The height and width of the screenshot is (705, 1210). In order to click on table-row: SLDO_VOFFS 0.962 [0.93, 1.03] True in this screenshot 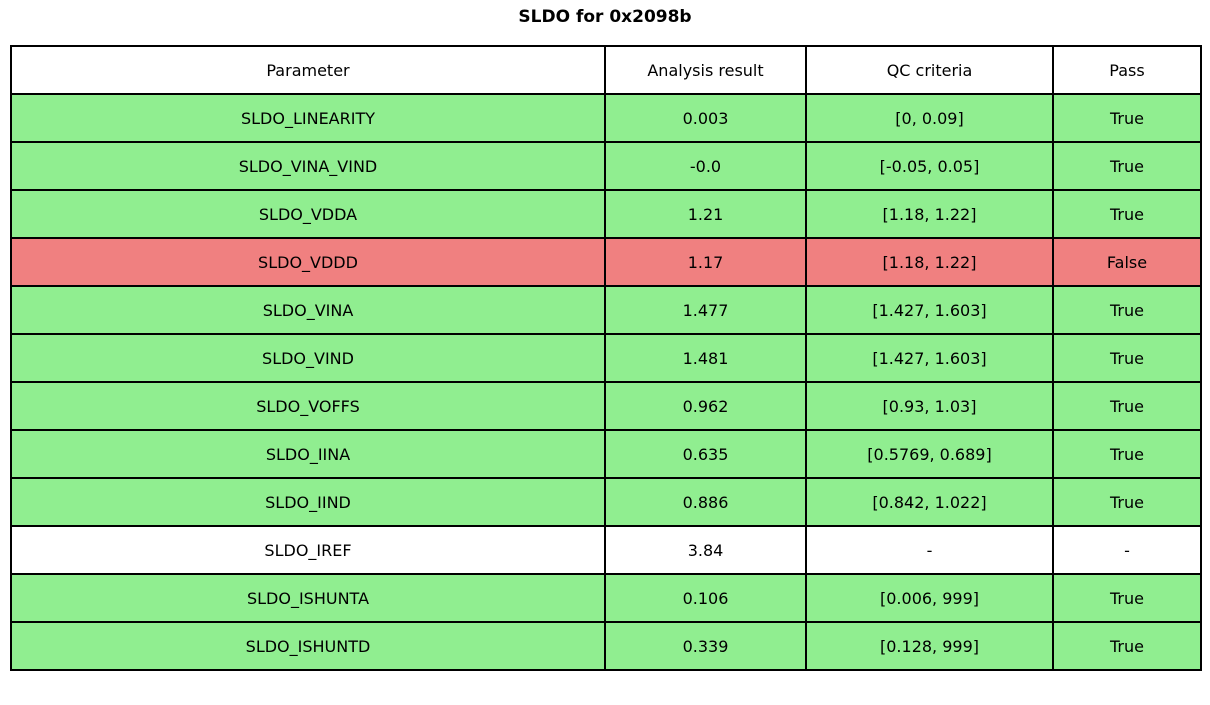, I will do `click(606, 406)`.